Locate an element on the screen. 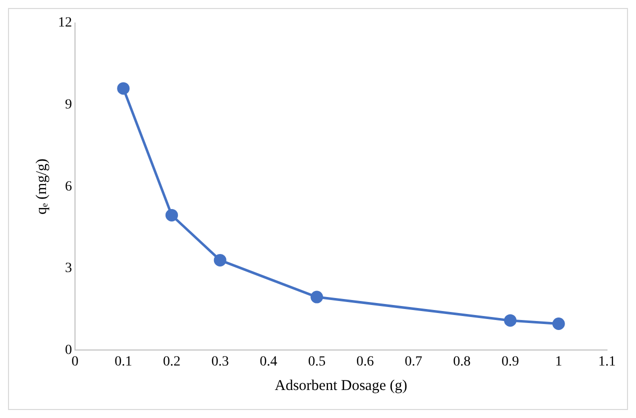 The height and width of the screenshot is (418, 636). x-tick-label: 0.1 is located at coordinates (123, 362).